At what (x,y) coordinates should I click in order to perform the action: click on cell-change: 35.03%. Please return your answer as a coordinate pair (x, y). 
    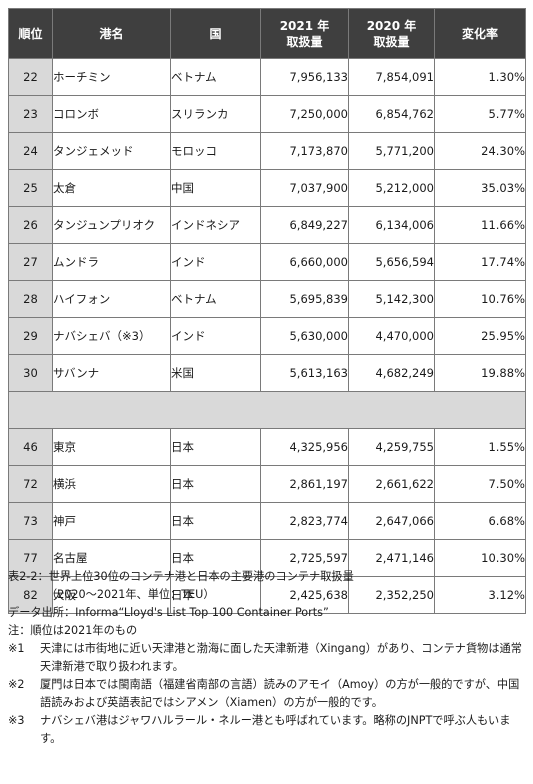
    Looking at the image, I should click on (480, 188).